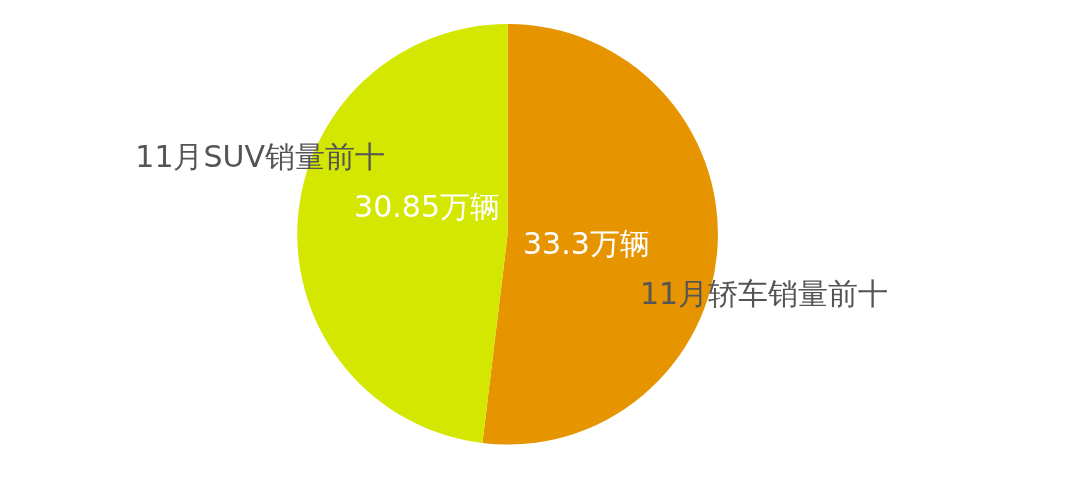 Image resolution: width=1080 pixels, height=478 pixels. I want to click on data-label: 30.85万辆, so click(427, 206).